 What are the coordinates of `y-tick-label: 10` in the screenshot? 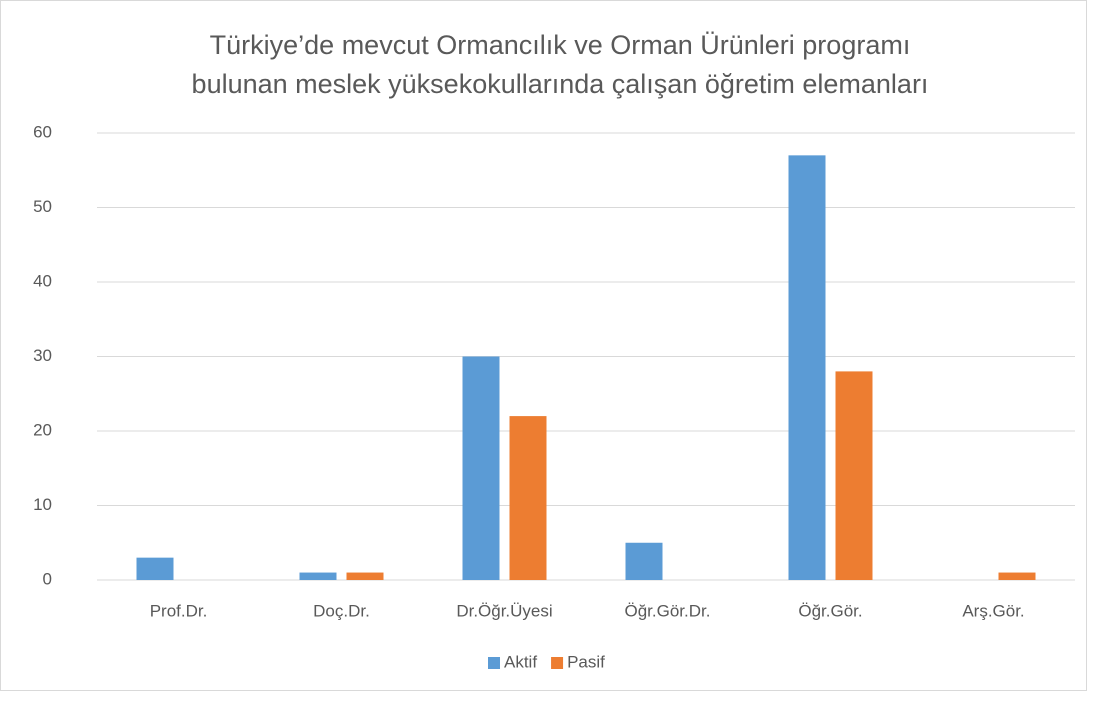 It's located at (42, 504).